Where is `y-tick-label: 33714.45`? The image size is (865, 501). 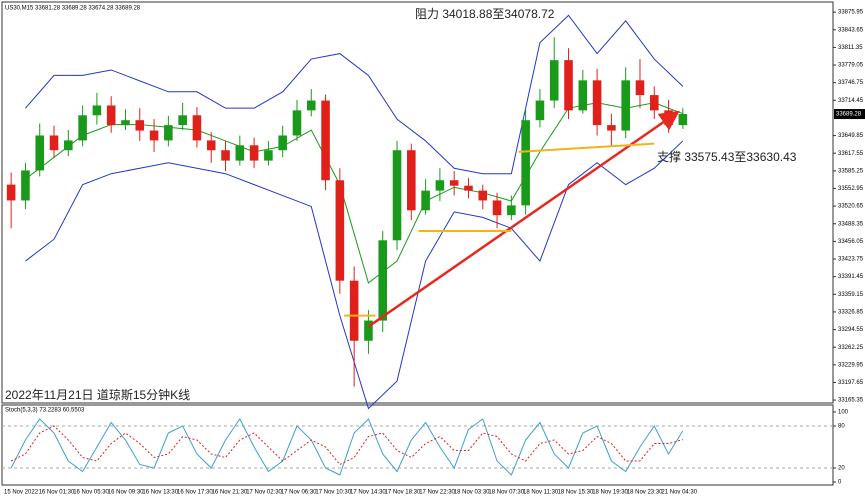 y-tick-label: 33714.45 is located at coordinates (851, 101).